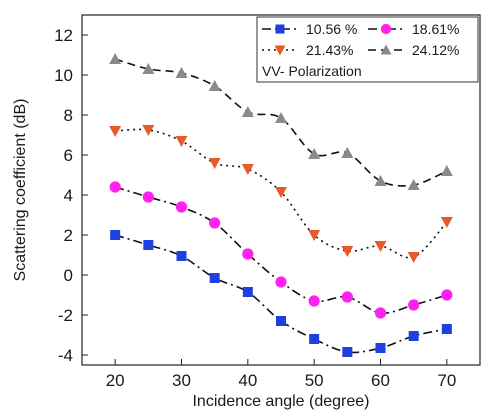 The height and width of the screenshot is (415, 495). I want to click on y-tick-label: 10, so click(63, 75).